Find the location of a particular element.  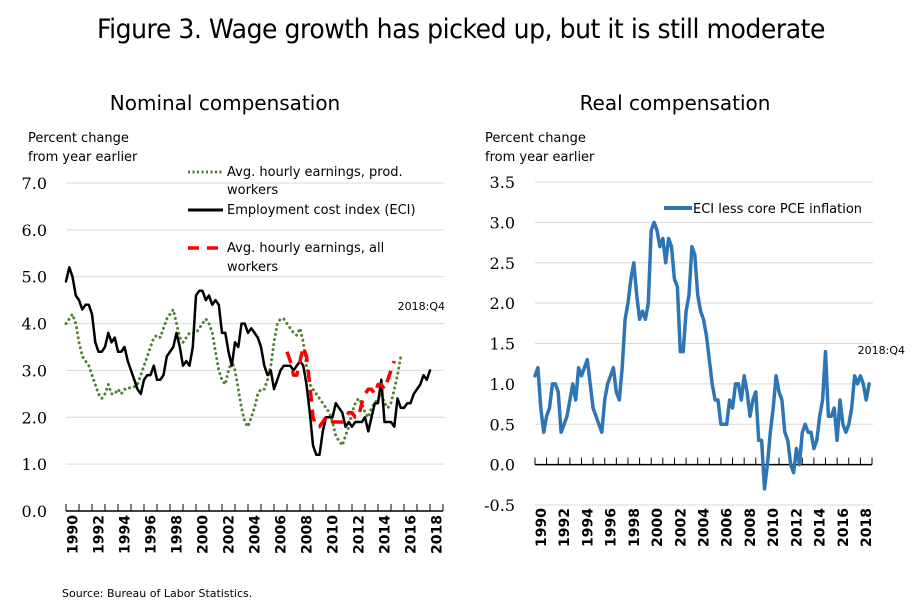

legend-label-prod-workers-1: Avg. hourly earnings, prod. is located at coordinates (315, 172).